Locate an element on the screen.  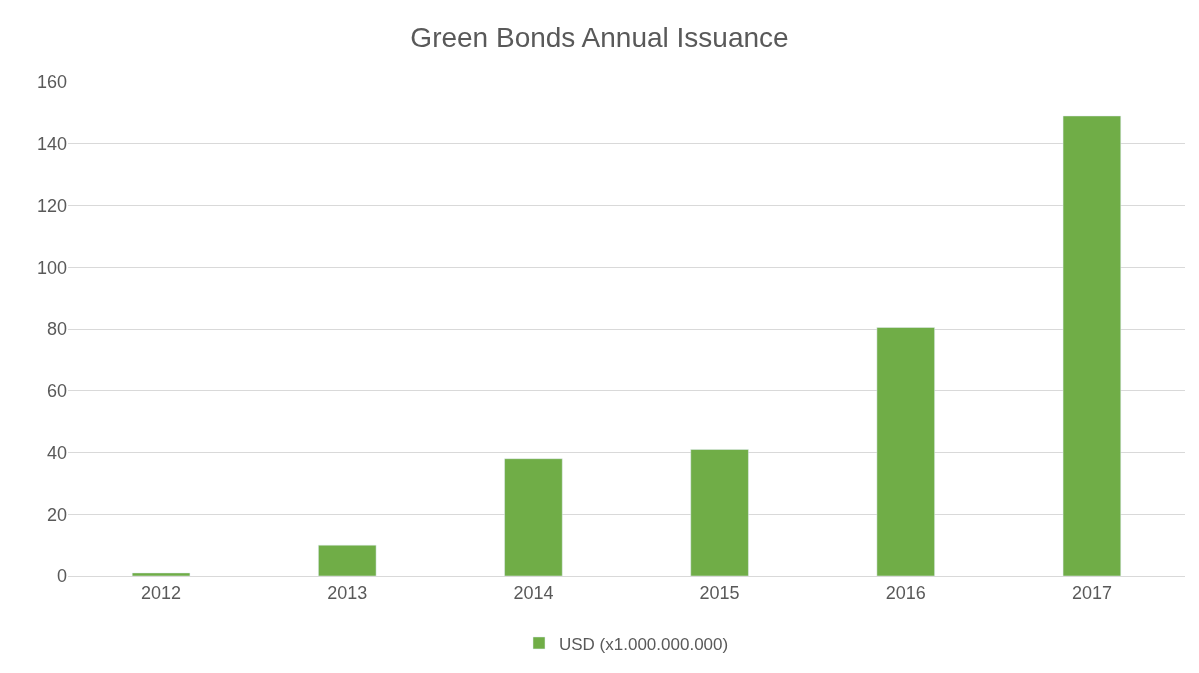
y-tick-label: 20 is located at coordinates (56, 514).